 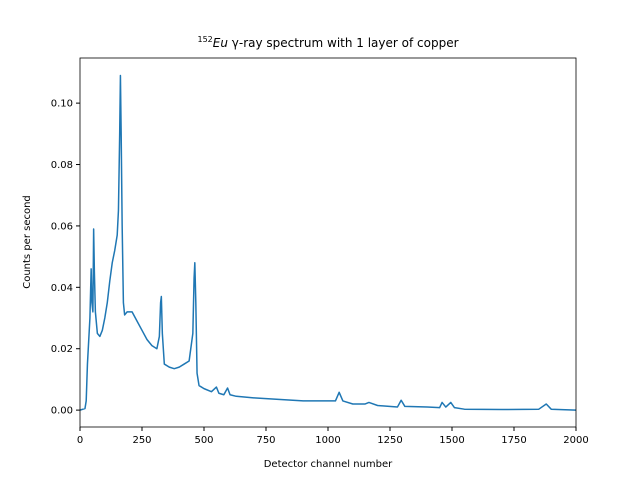 What do you see at coordinates (62, 104) in the screenshot?
I see `y-tick-label: 0.10` at bounding box center [62, 104].